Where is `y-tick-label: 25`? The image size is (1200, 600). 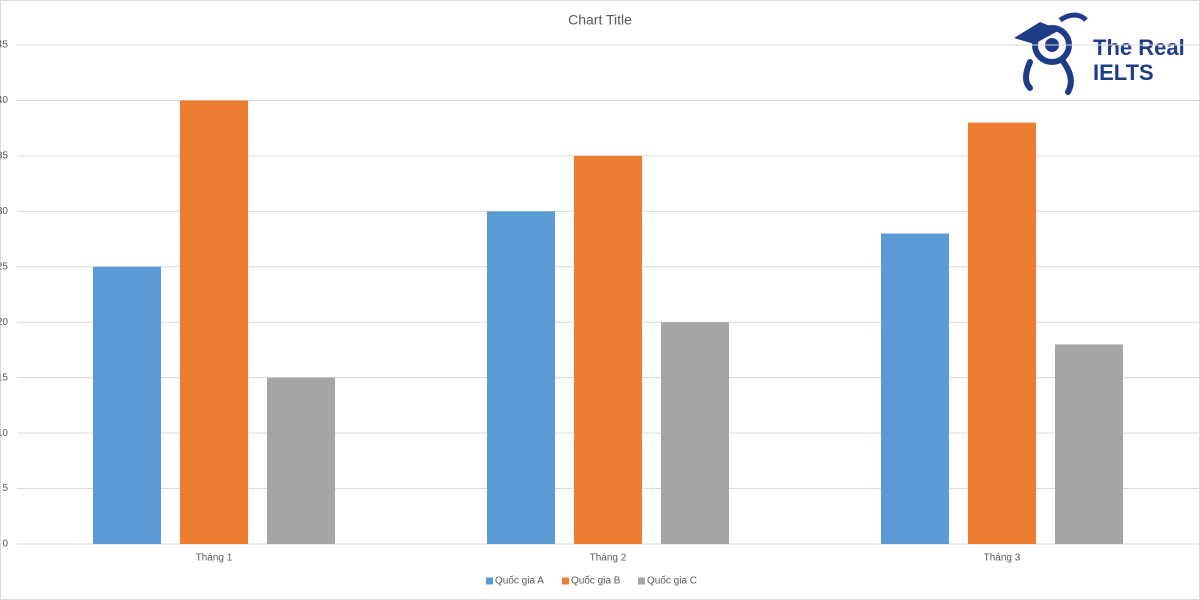 y-tick-label: 25 is located at coordinates (4, 266).